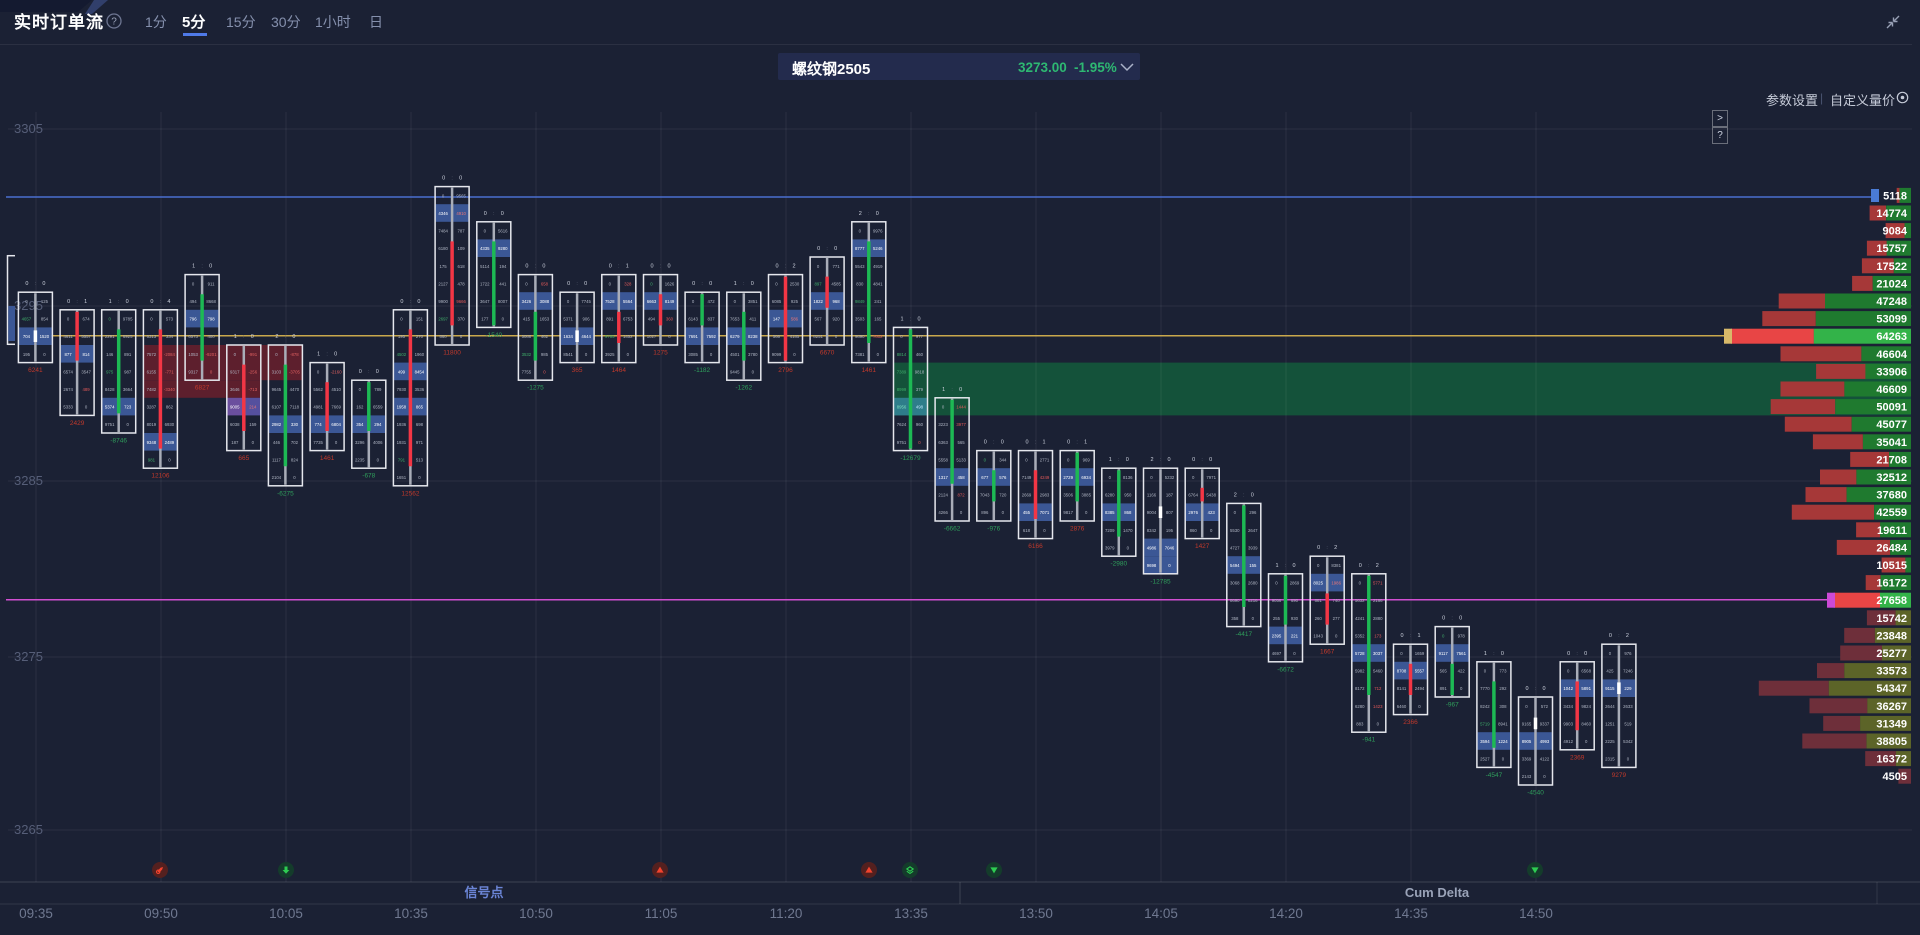 The width and height of the screenshot is (1920, 935). Describe the element at coordinates (161, 913) in the screenshot. I see `svg-text: 09:50` at that location.